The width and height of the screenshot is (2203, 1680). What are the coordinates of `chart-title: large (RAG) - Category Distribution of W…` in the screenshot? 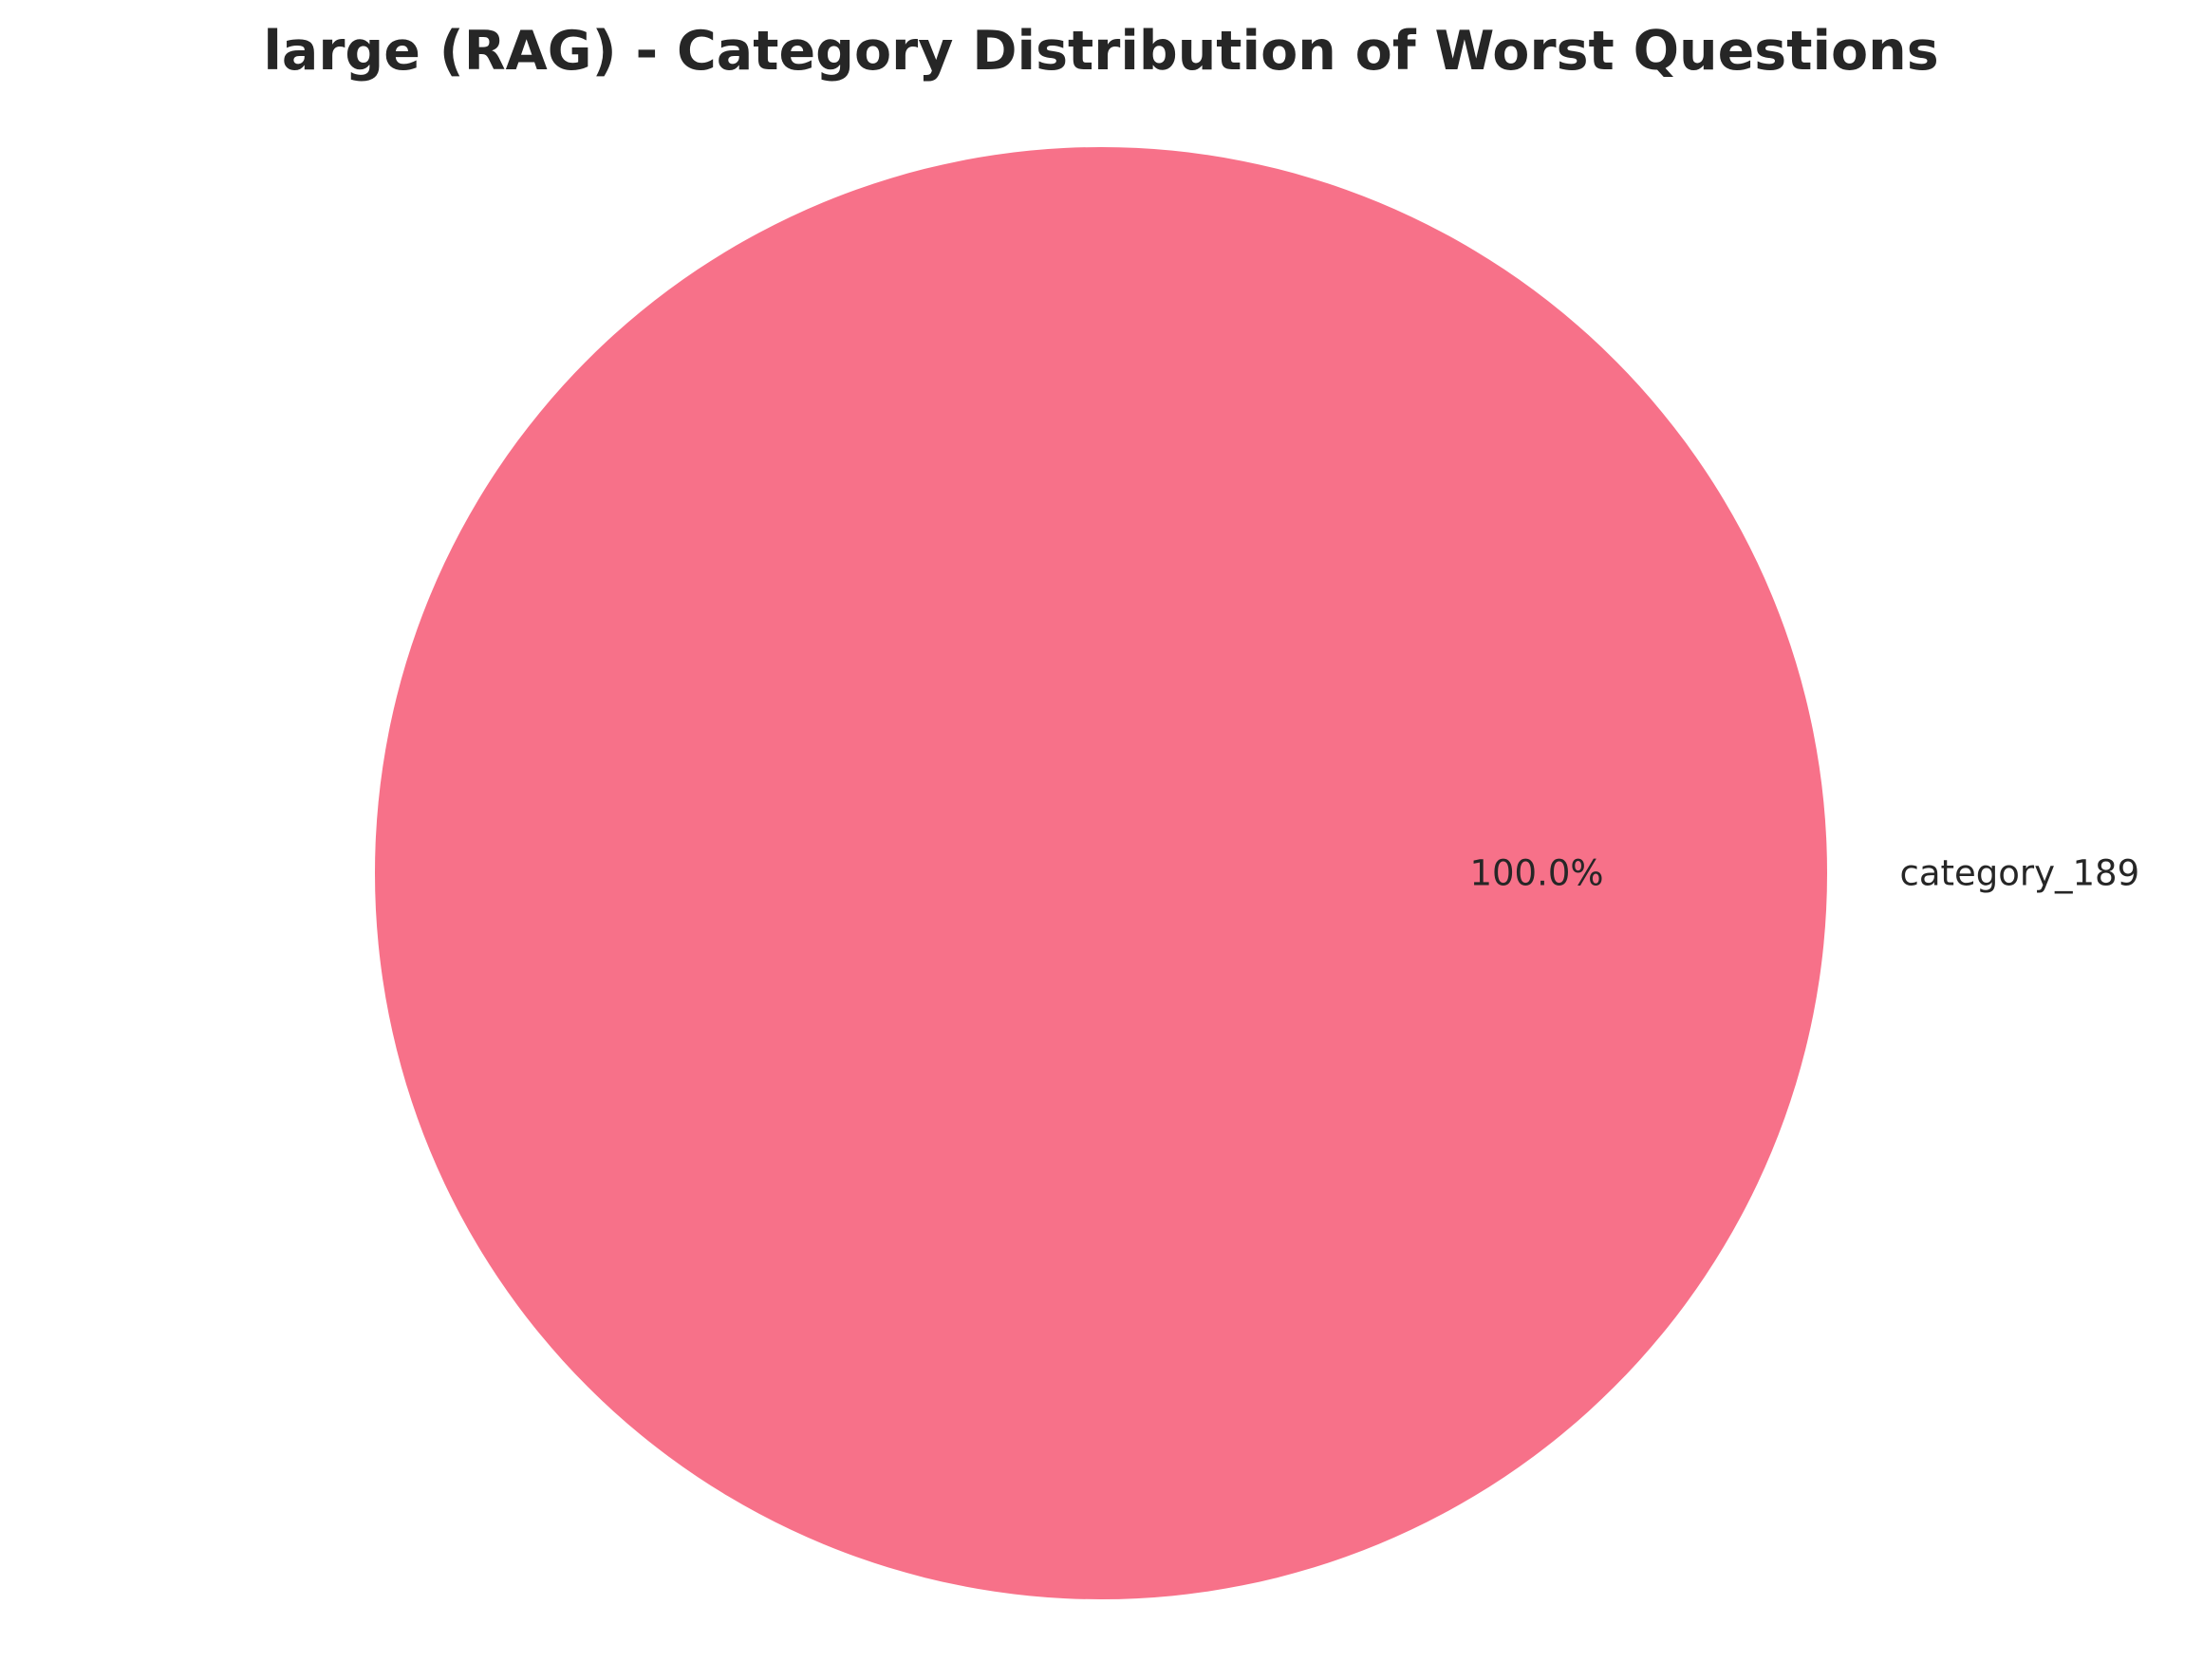 It's located at (1100, 52).